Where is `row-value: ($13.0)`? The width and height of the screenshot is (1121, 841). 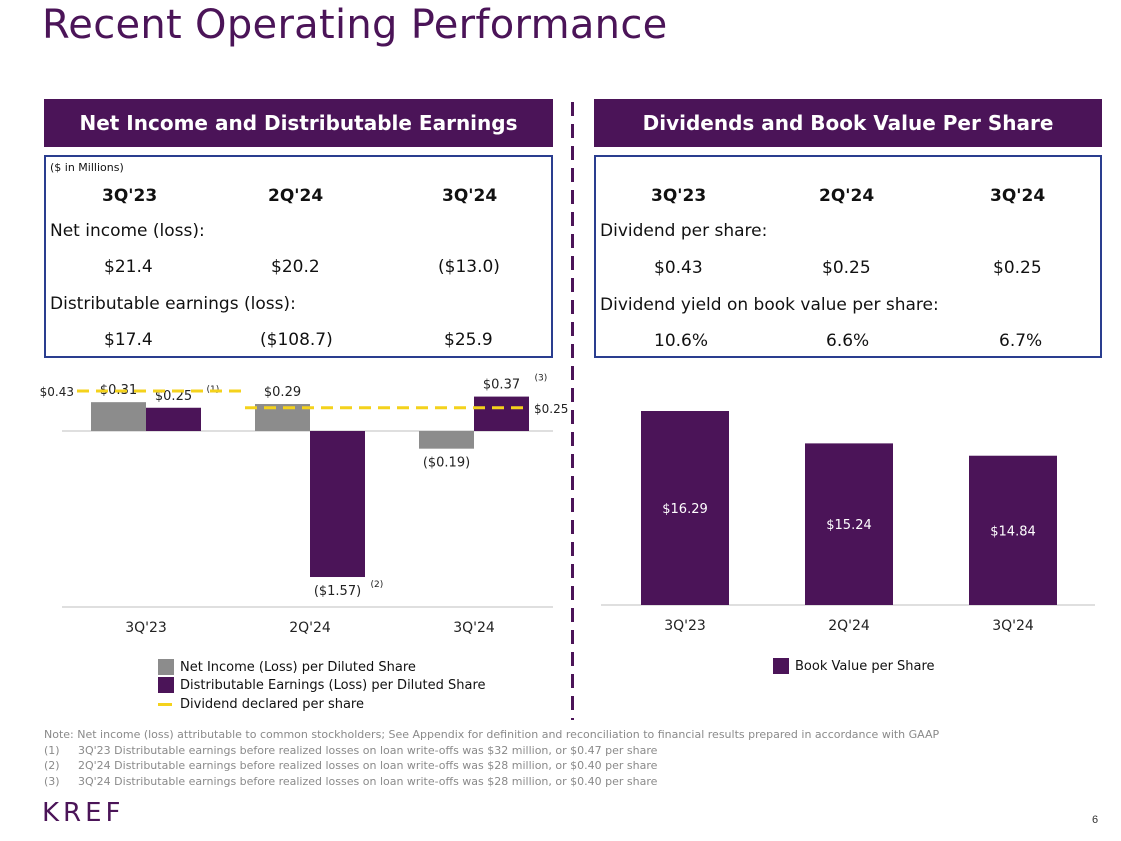 row-value: ($13.0) is located at coordinates (469, 267).